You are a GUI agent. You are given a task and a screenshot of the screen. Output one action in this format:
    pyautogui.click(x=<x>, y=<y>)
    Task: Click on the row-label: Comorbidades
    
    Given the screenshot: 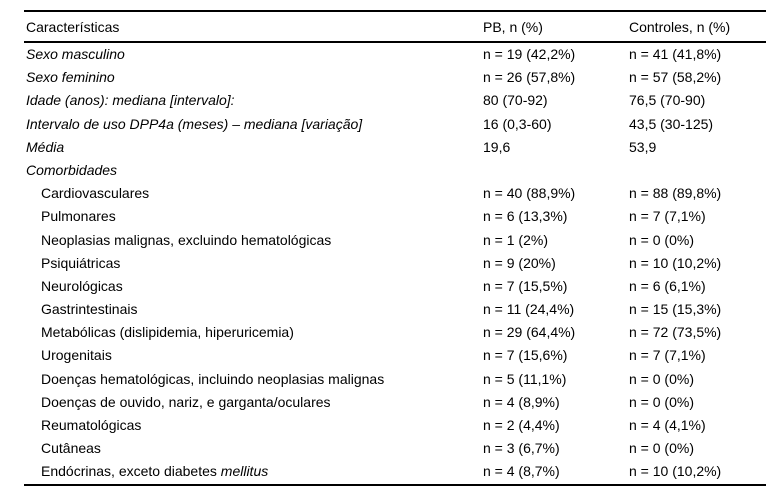 What is the action you would take?
    pyautogui.click(x=253, y=170)
    